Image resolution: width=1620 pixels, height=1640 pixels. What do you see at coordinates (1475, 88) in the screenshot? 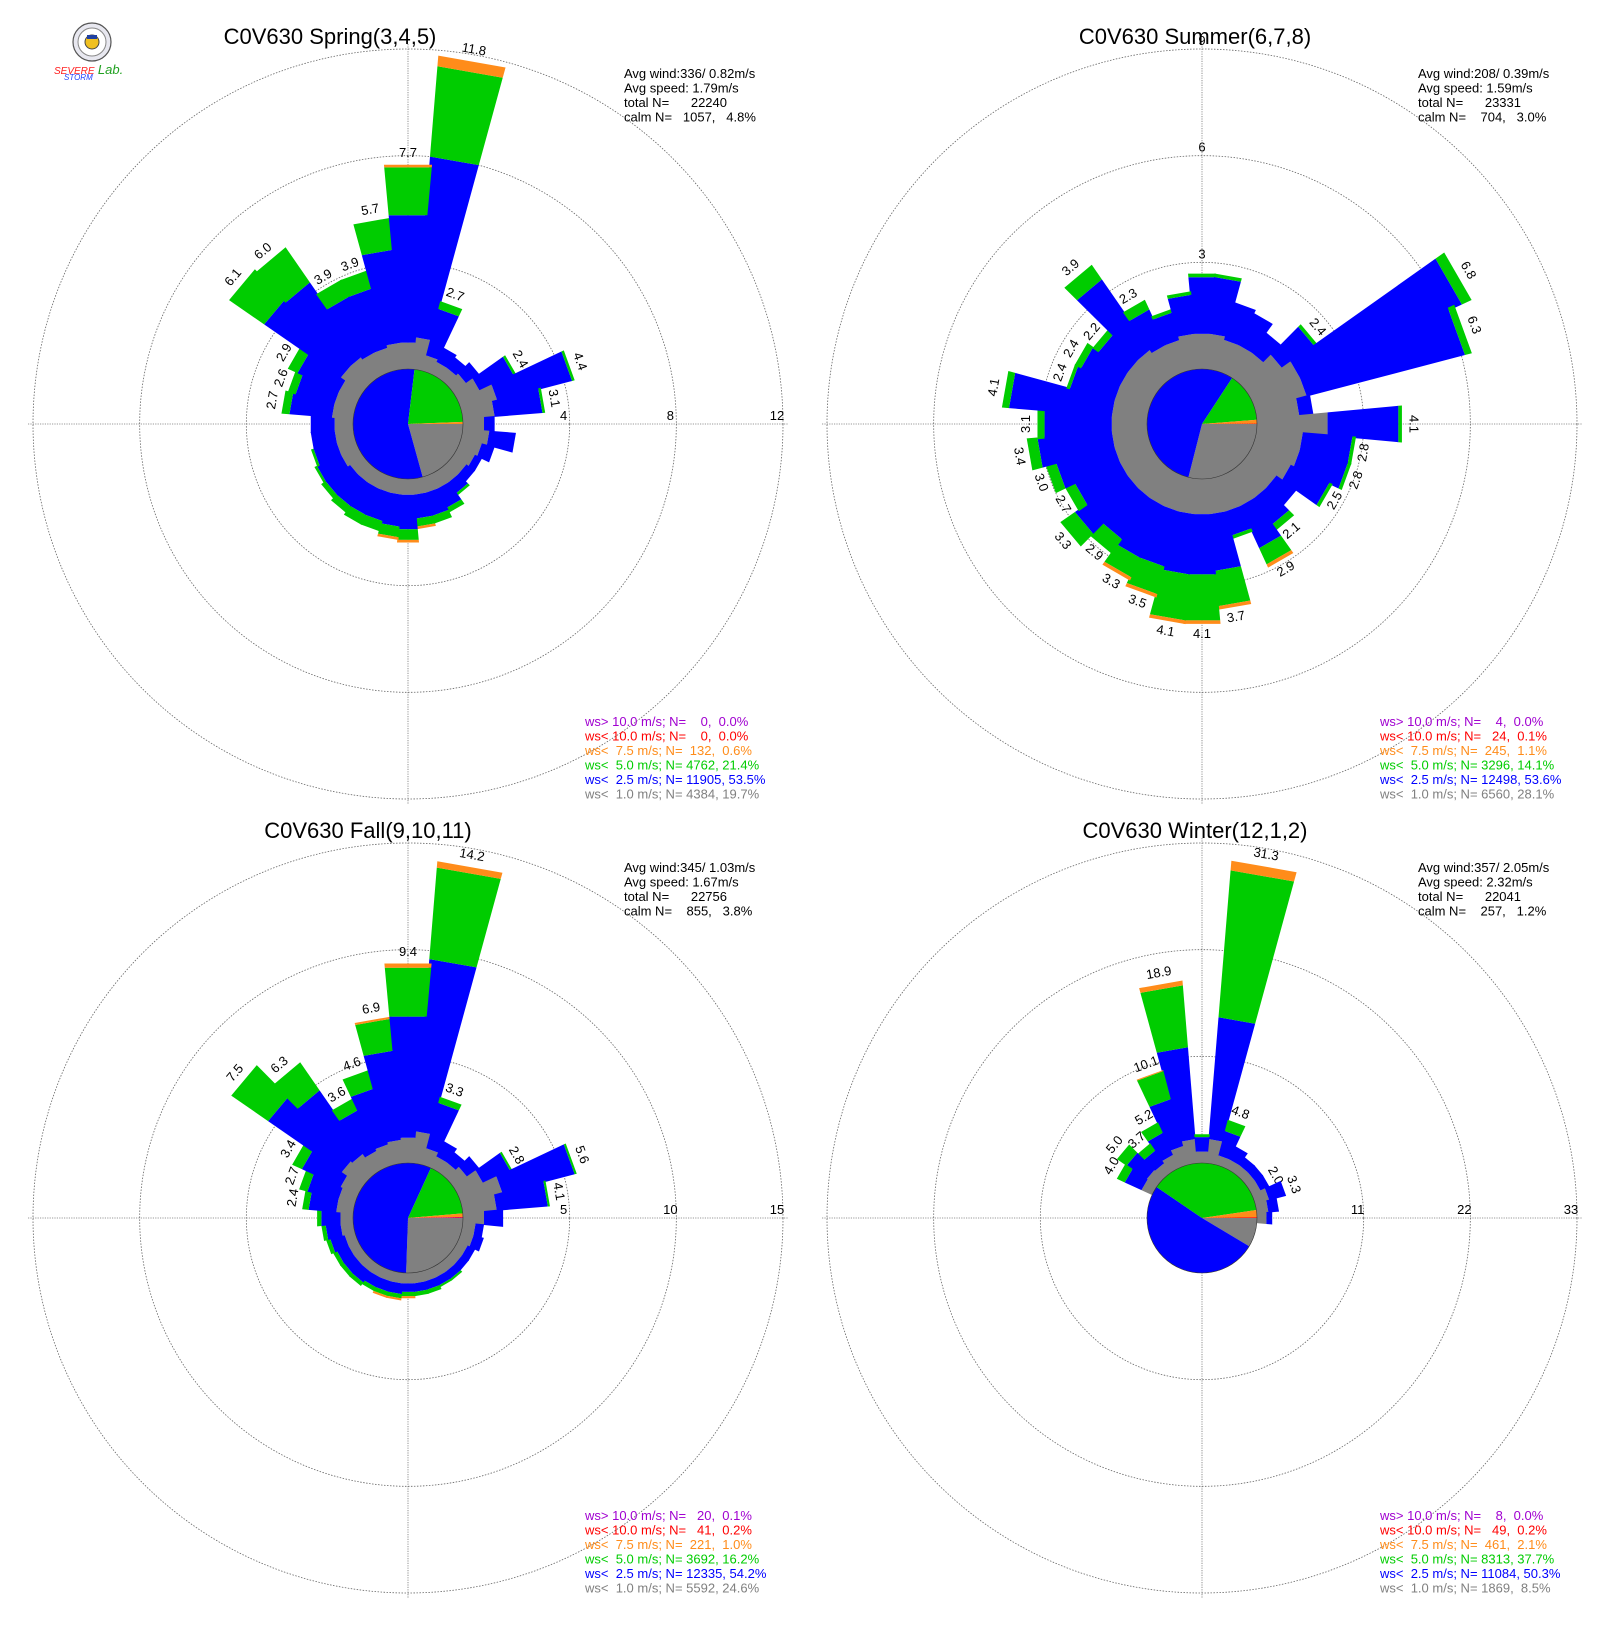
I see `stats-line: Avg speed: 1.59m/s` at bounding box center [1475, 88].